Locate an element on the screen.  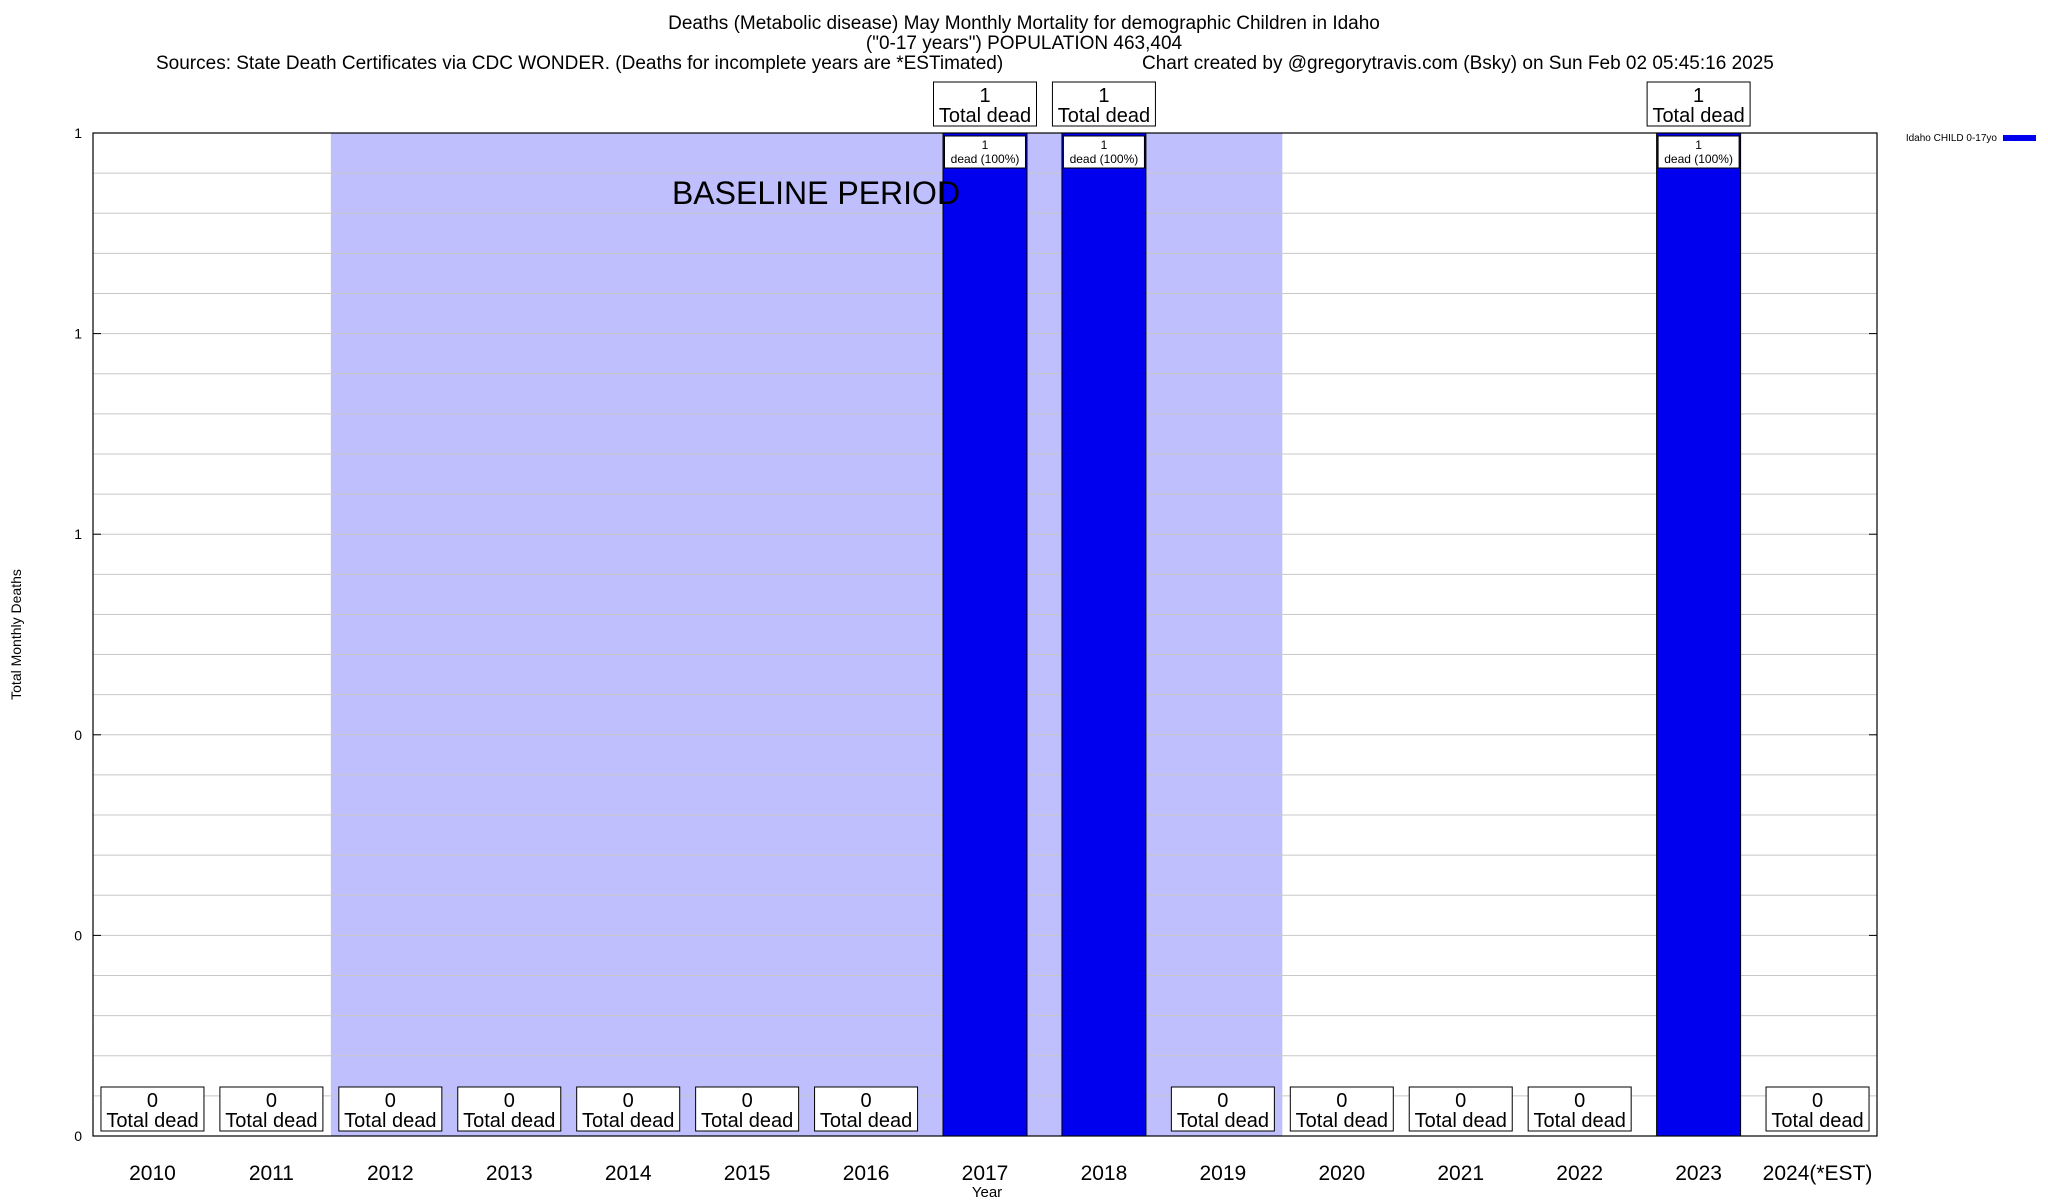
total-dead-value-2016: 0 is located at coordinates (866, 1101).